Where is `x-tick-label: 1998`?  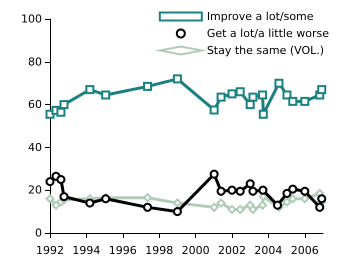
x-tick-label: 1998 is located at coordinates (159, 250).